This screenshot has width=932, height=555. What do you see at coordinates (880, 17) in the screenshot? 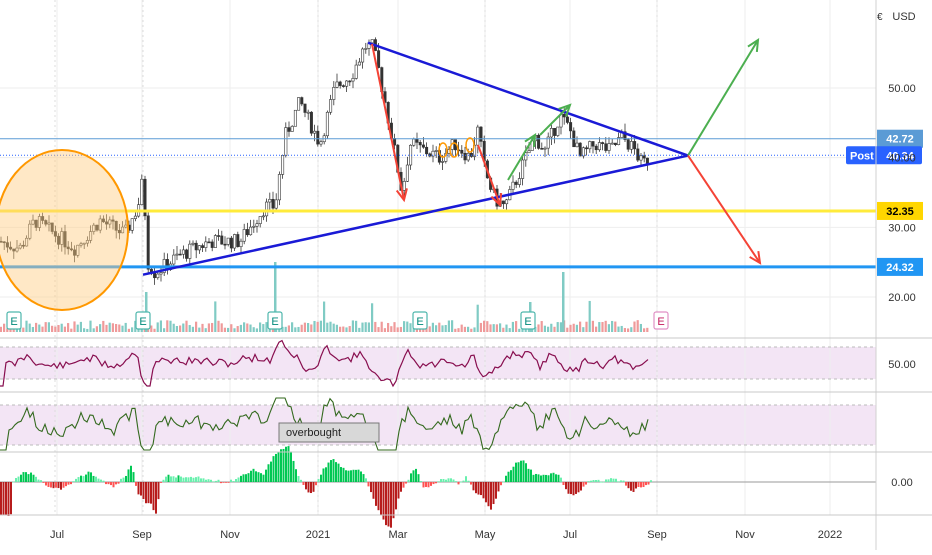
I see `currency-glyph: €` at bounding box center [880, 17].